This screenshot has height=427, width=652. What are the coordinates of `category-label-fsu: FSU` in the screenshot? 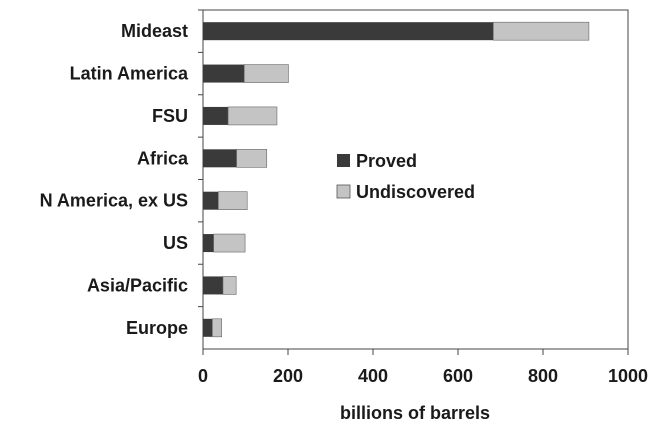 It's located at (170, 116).